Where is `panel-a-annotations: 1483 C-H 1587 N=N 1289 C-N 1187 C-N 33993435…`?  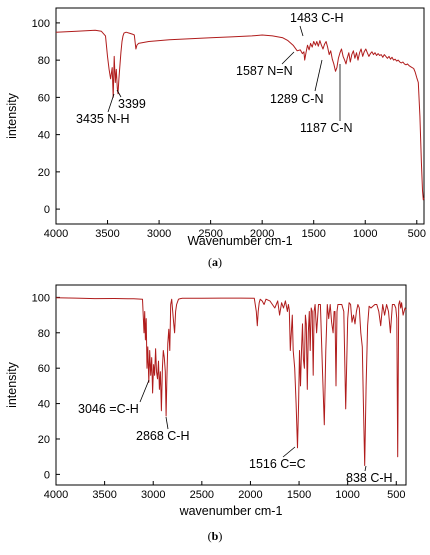
panel-a-annotations: 1483 C-H 1587 N=N 1289 C-N 1187 C-N 33993435… is located at coordinates (214, 73).